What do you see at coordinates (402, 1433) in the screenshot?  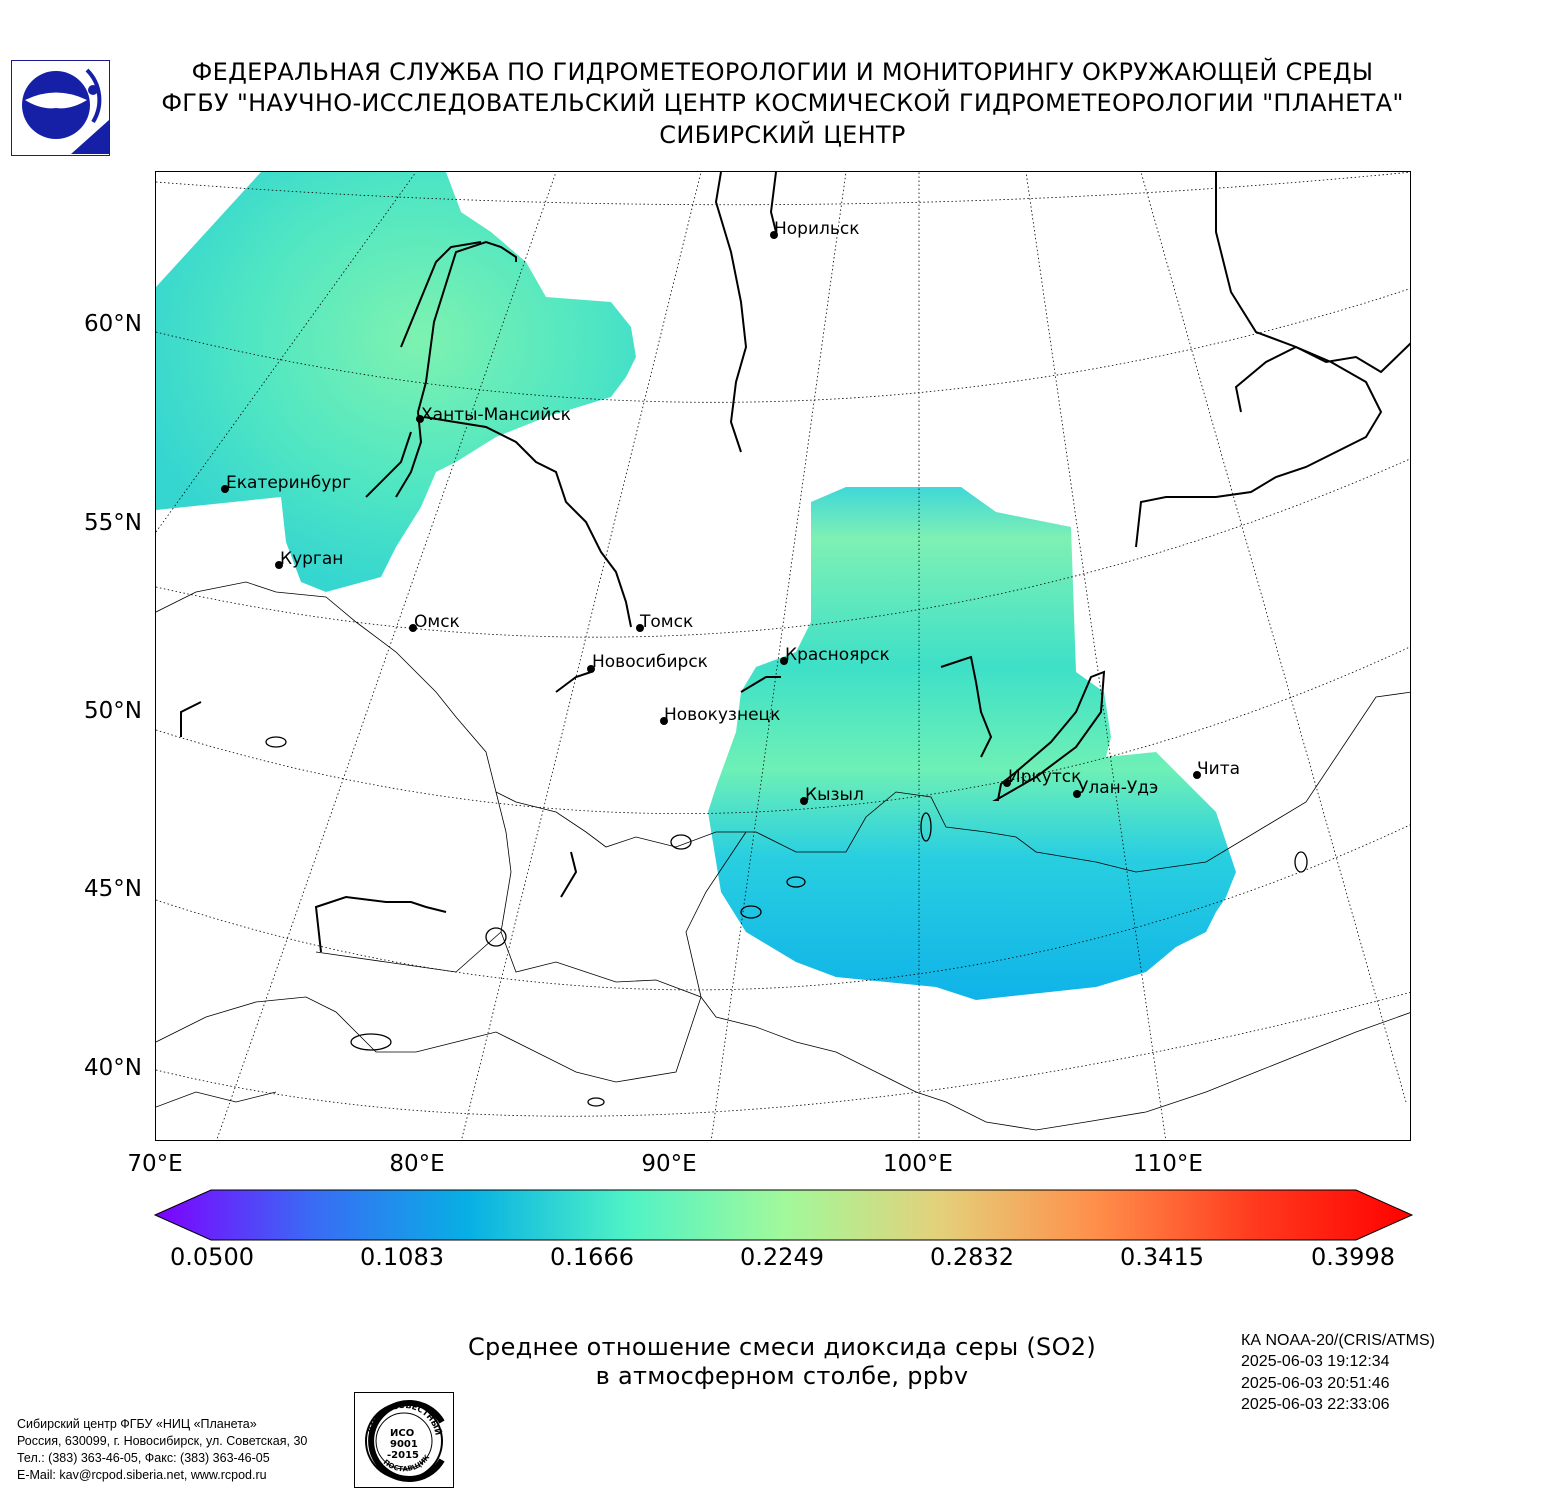 I see `stamp-iso: ИСО` at bounding box center [402, 1433].